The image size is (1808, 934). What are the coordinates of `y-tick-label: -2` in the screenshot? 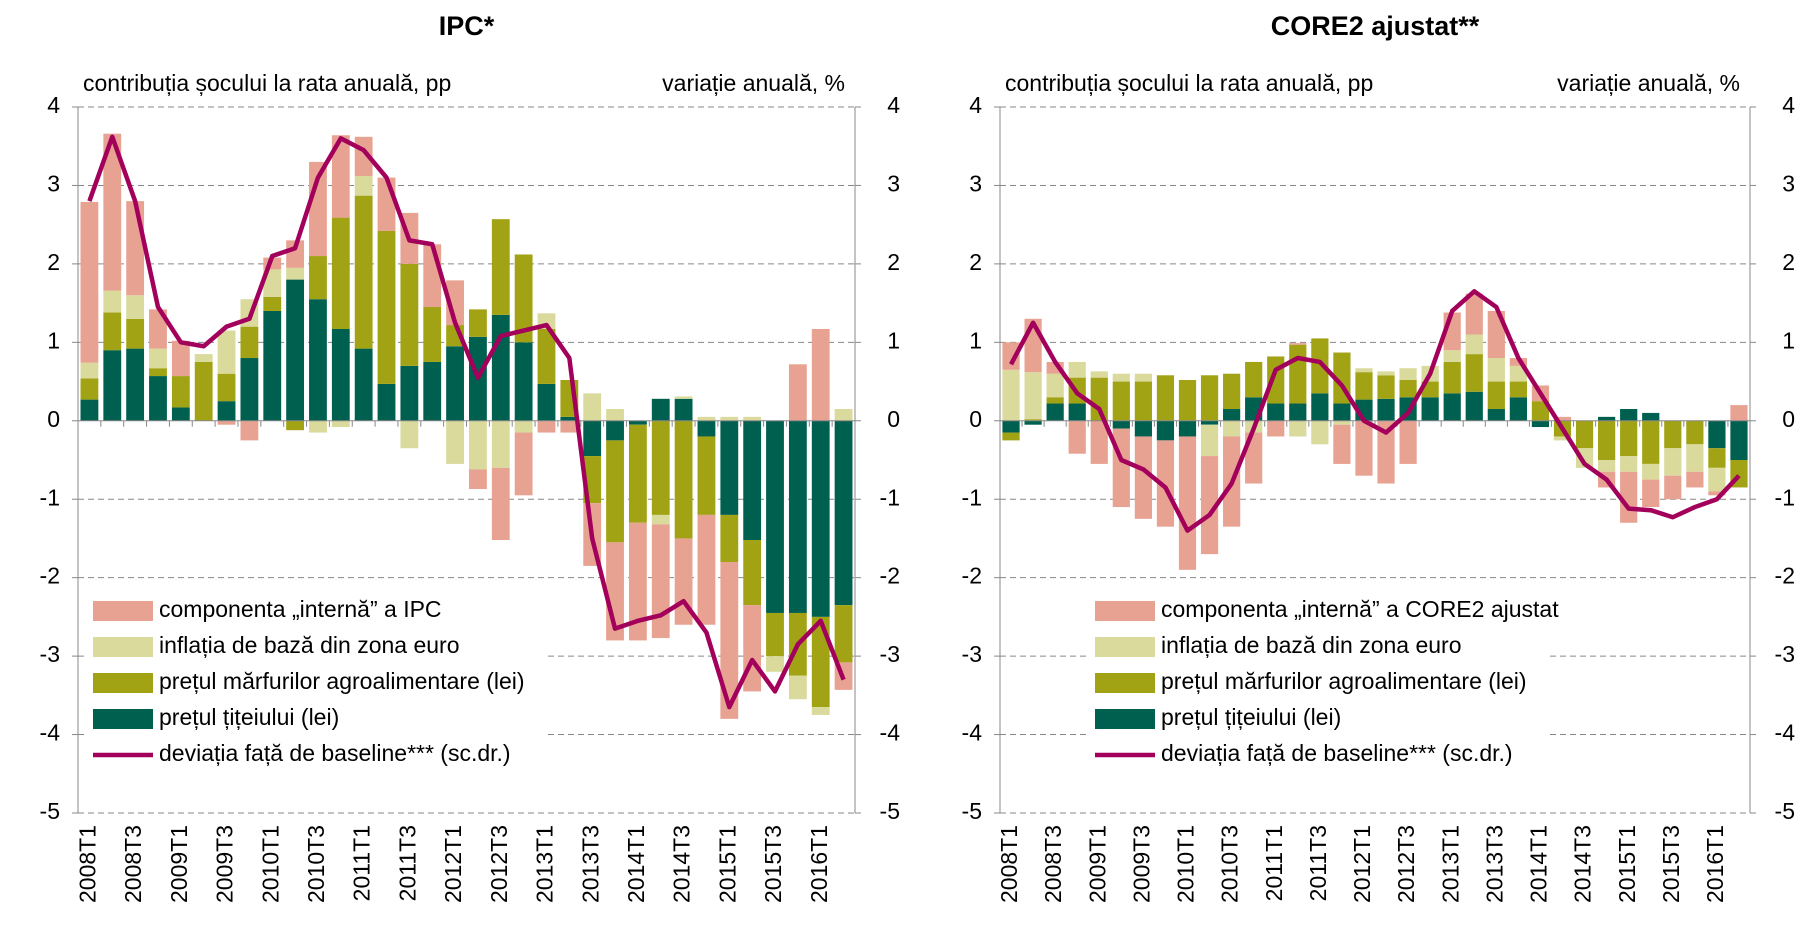 It's located at (972, 576).